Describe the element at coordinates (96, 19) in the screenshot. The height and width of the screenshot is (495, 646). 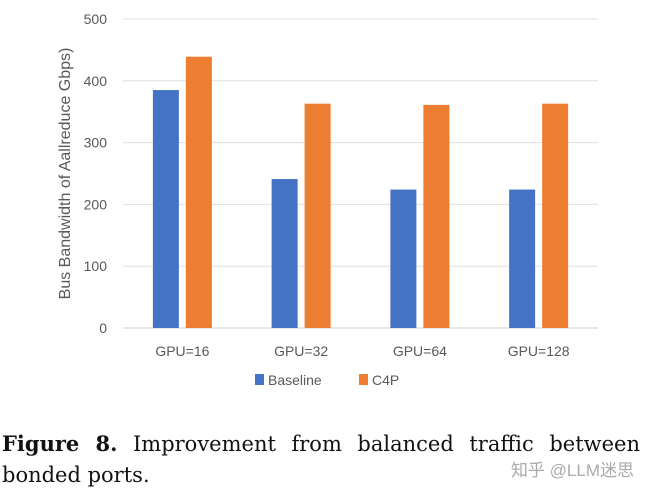
I see `y-tick-label: 500` at that location.